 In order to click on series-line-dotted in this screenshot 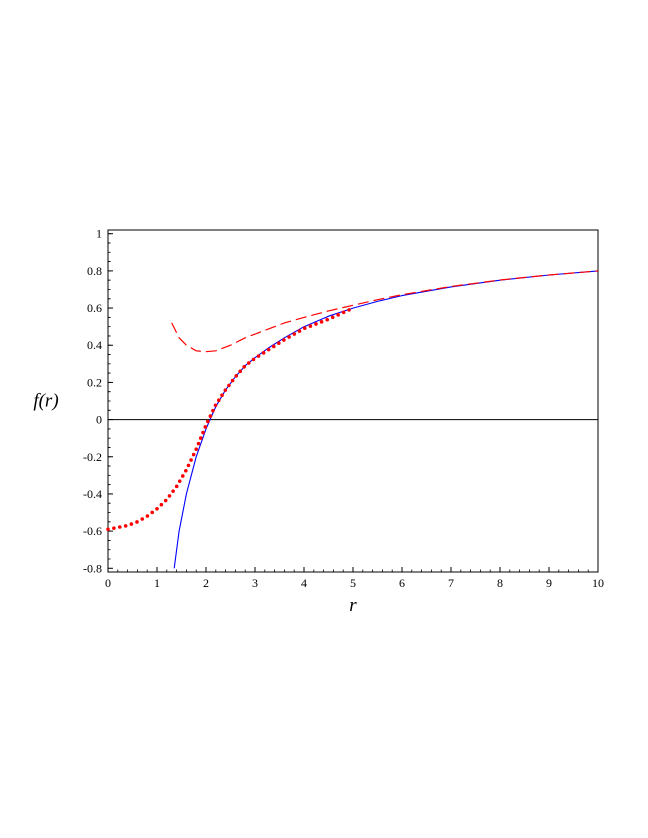, I will do `click(230, 419)`.